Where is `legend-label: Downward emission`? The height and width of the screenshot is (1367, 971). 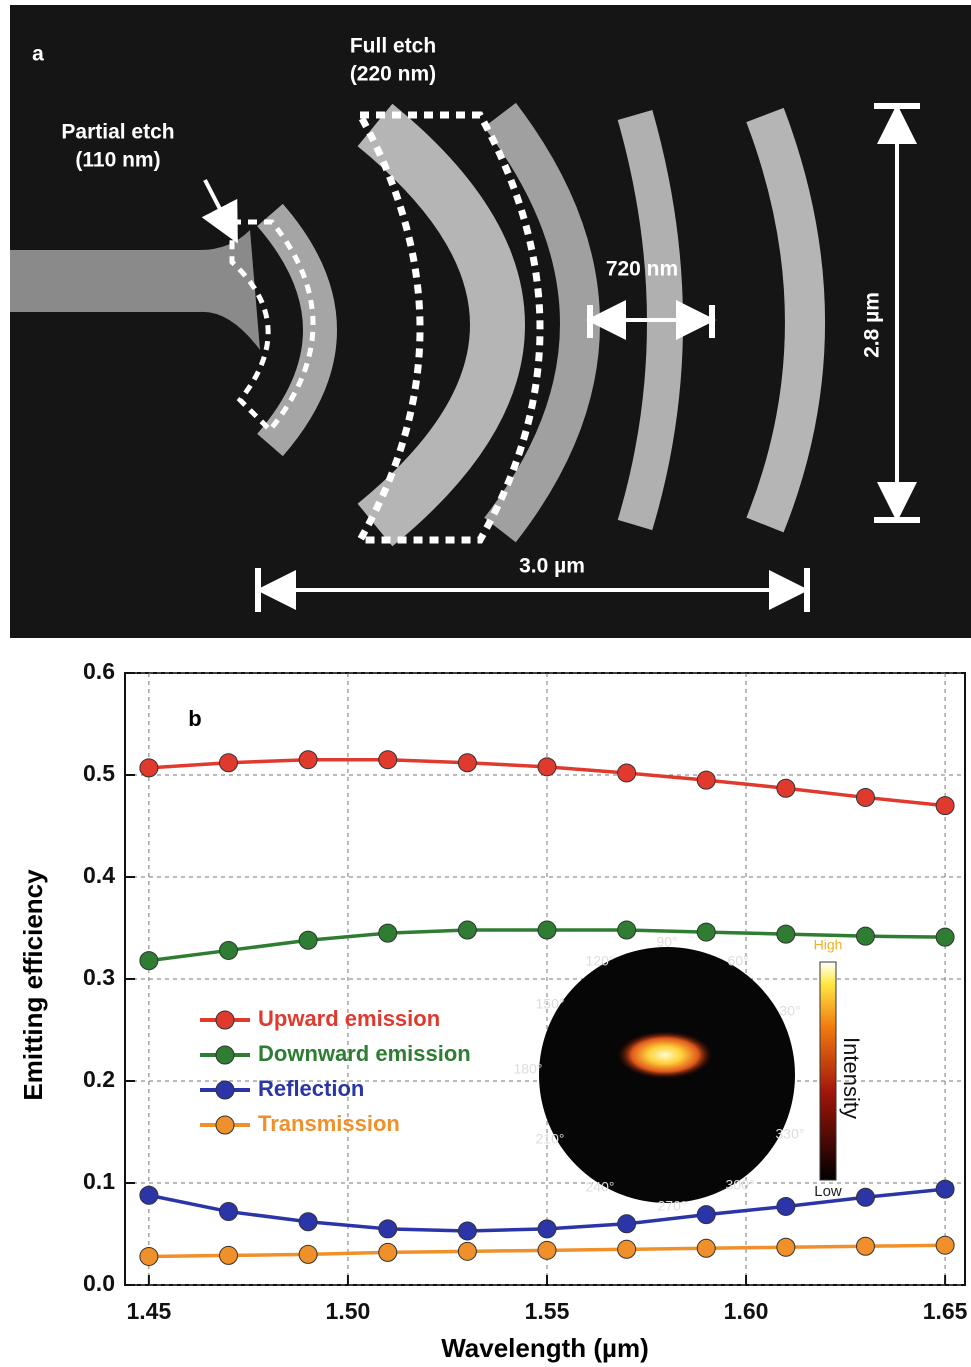 legend-label: Downward emission is located at coordinates (364, 1053).